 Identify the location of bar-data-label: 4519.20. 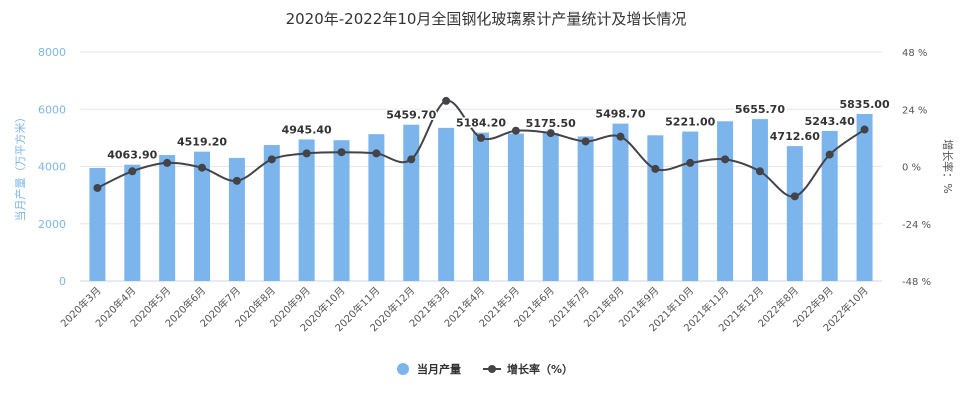
(202, 142).